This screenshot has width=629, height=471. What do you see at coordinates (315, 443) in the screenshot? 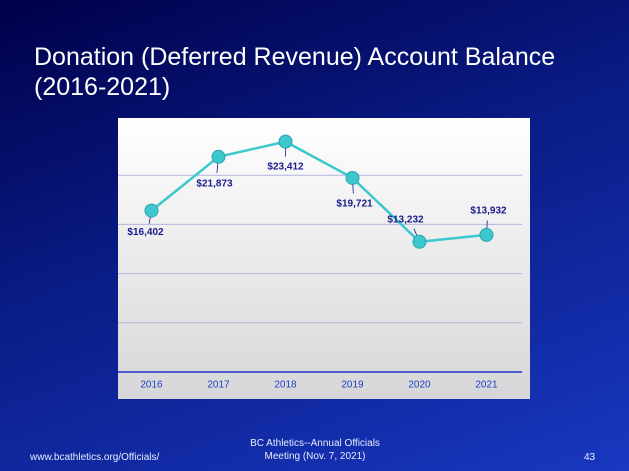
I see `footer-line: BC Athletics--Annual Officials` at bounding box center [315, 443].